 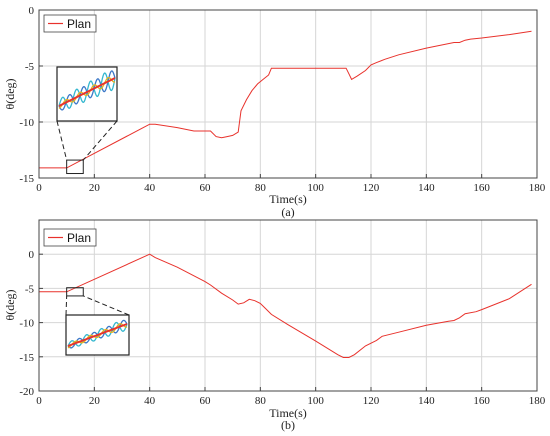 I want to click on panel-a-ytick-label--15: -15, so click(x=26, y=179).